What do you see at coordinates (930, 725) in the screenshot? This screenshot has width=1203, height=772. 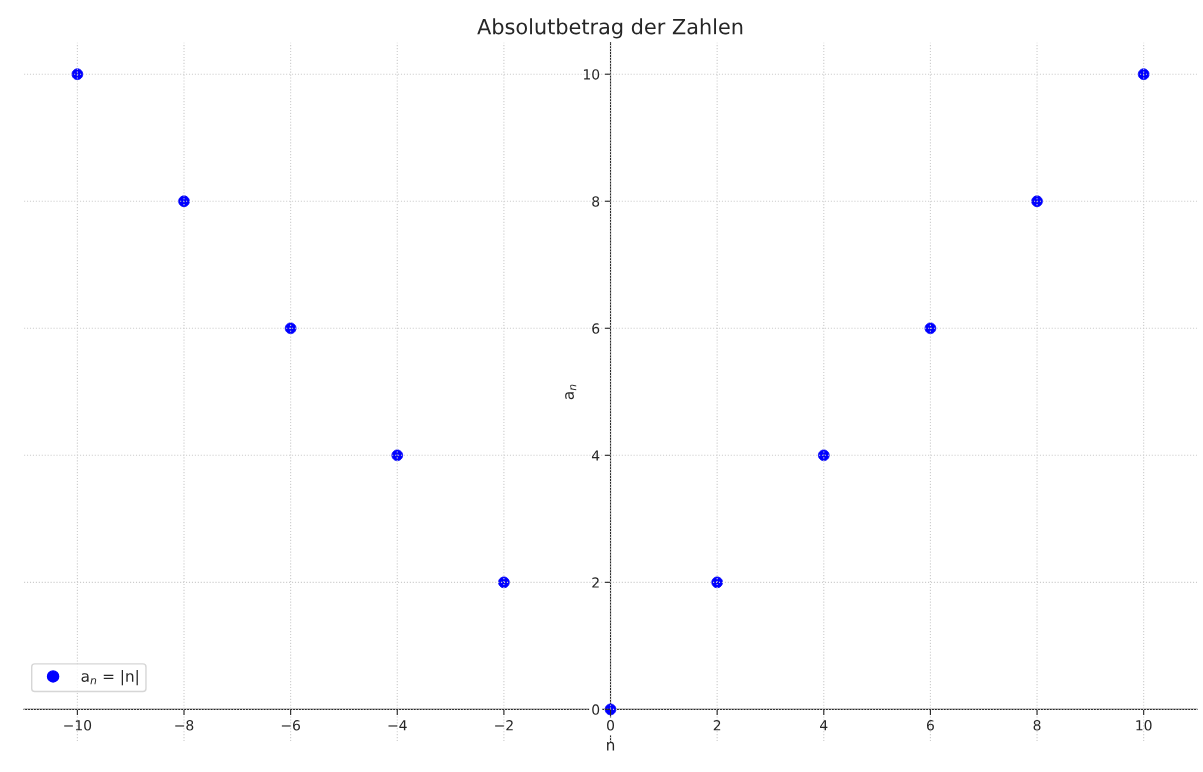 I see `x-tick-label: 6` at bounding box center [930, 725].